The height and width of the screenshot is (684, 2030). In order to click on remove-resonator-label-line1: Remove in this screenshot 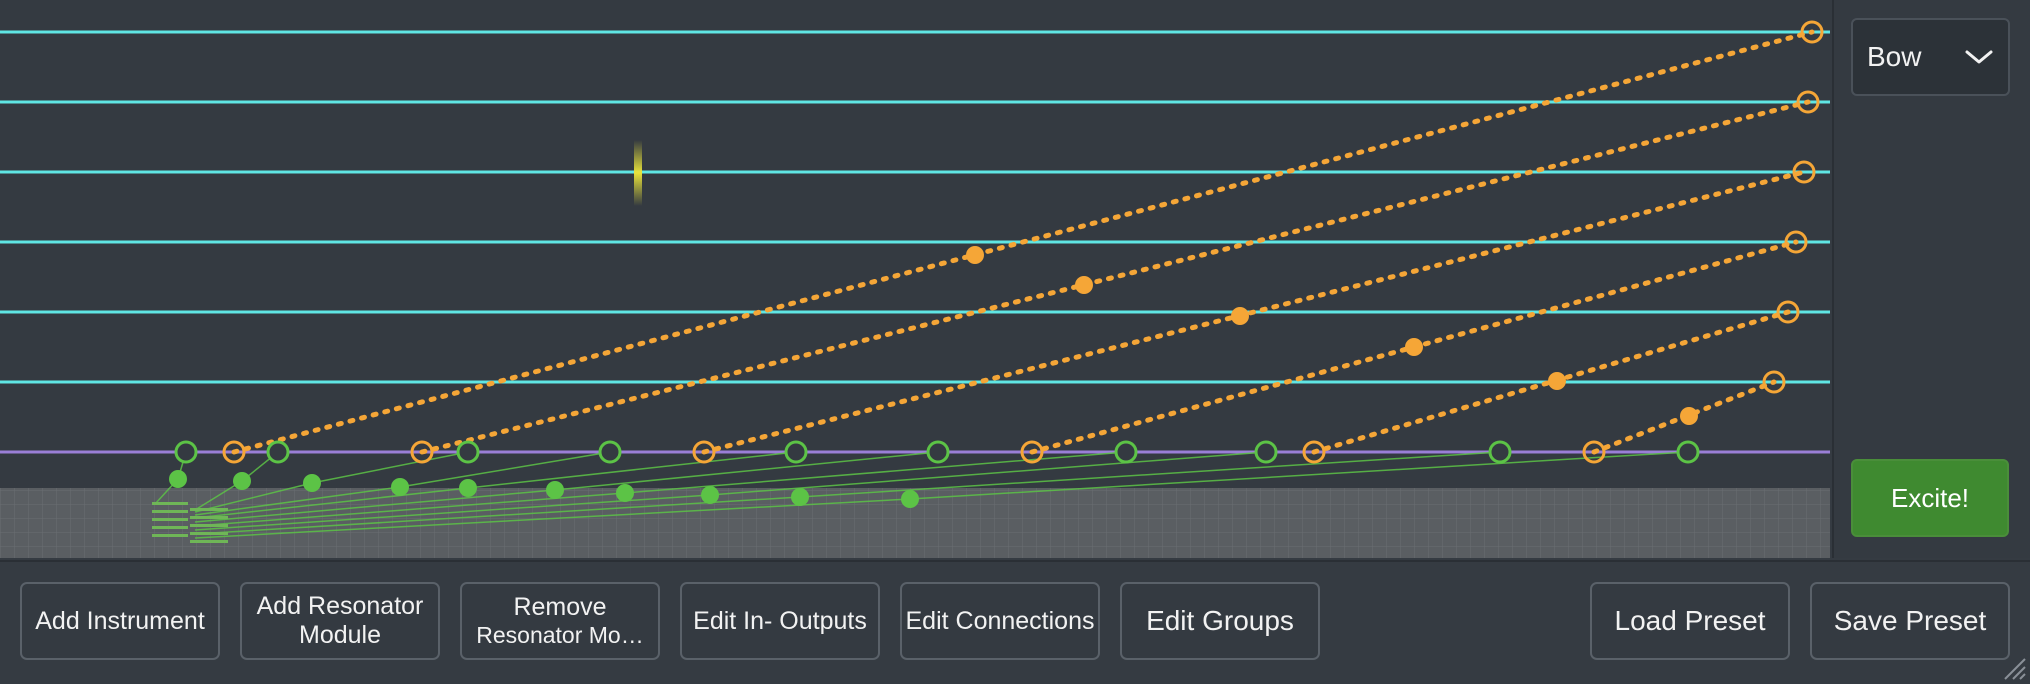, I will do `click(560, 607)`.